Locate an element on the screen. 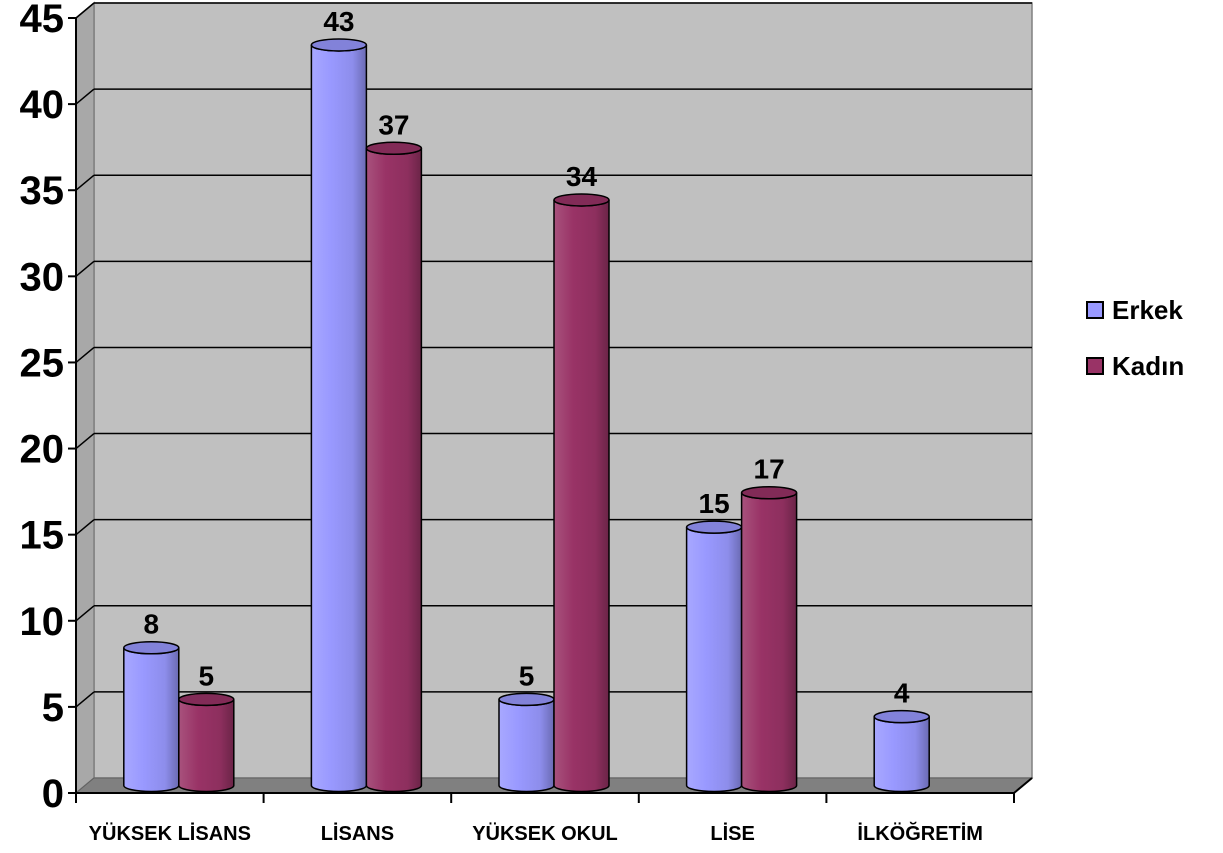 This screenshot has width=1223, height=853. y-tick-label: 5 is located at coordinates (53, 708).